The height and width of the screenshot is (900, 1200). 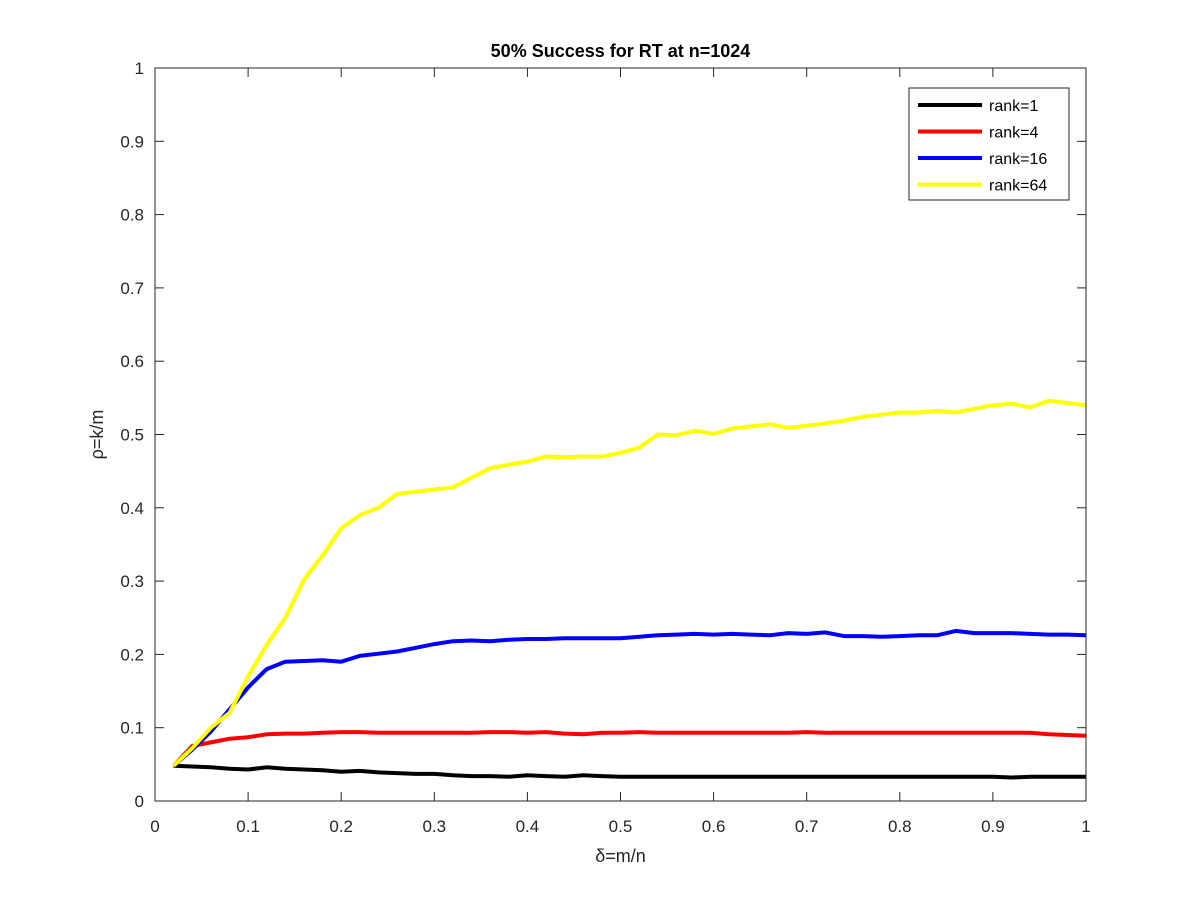 I want to click on x-tick-label: 1, so click(x=1085, y=826).